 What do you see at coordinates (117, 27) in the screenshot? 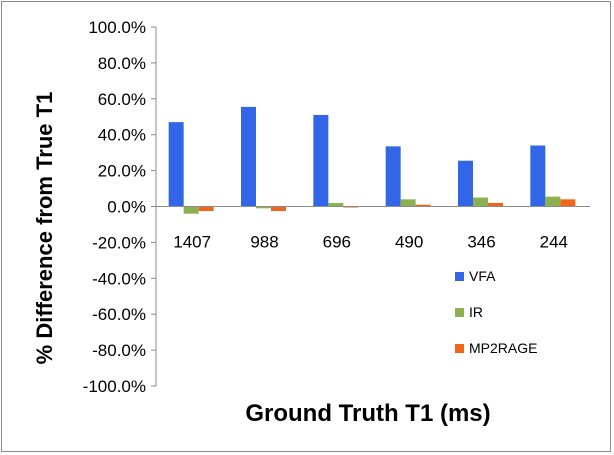
I see `y-tick-label: 100.0%` at bounding box center [117, 27].